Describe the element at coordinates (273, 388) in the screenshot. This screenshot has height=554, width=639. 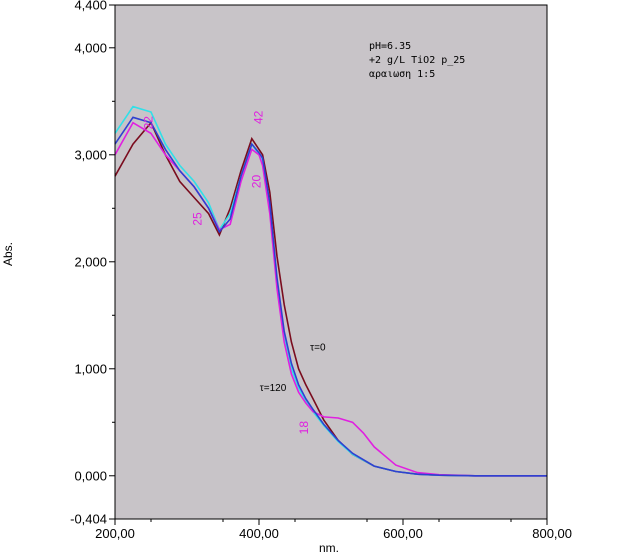
I see `label-tau-120: τ=120` at that location.